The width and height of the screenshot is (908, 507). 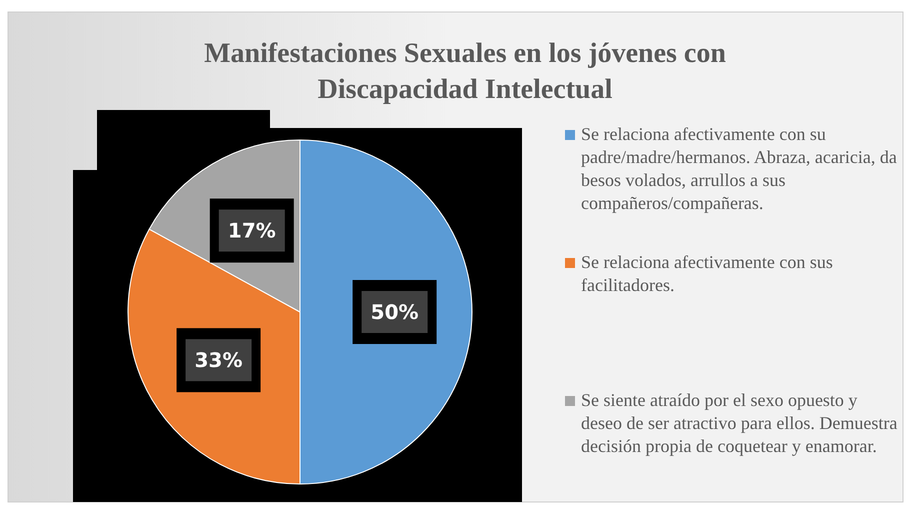 What do you see at coordinates (252, 230) in the screenshot?
I see `data-label: 17%` at bounding box center [252, 230].